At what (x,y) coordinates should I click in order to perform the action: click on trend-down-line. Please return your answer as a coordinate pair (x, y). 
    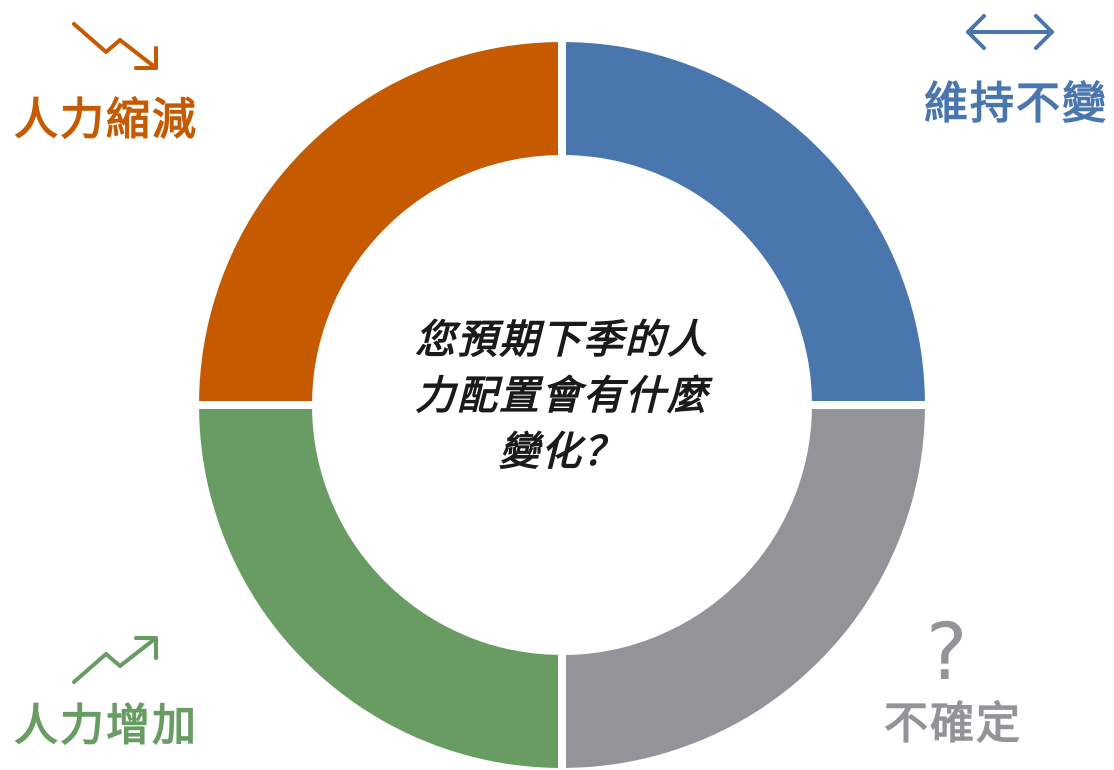
    Looking at the image, I should click on (115, 46).